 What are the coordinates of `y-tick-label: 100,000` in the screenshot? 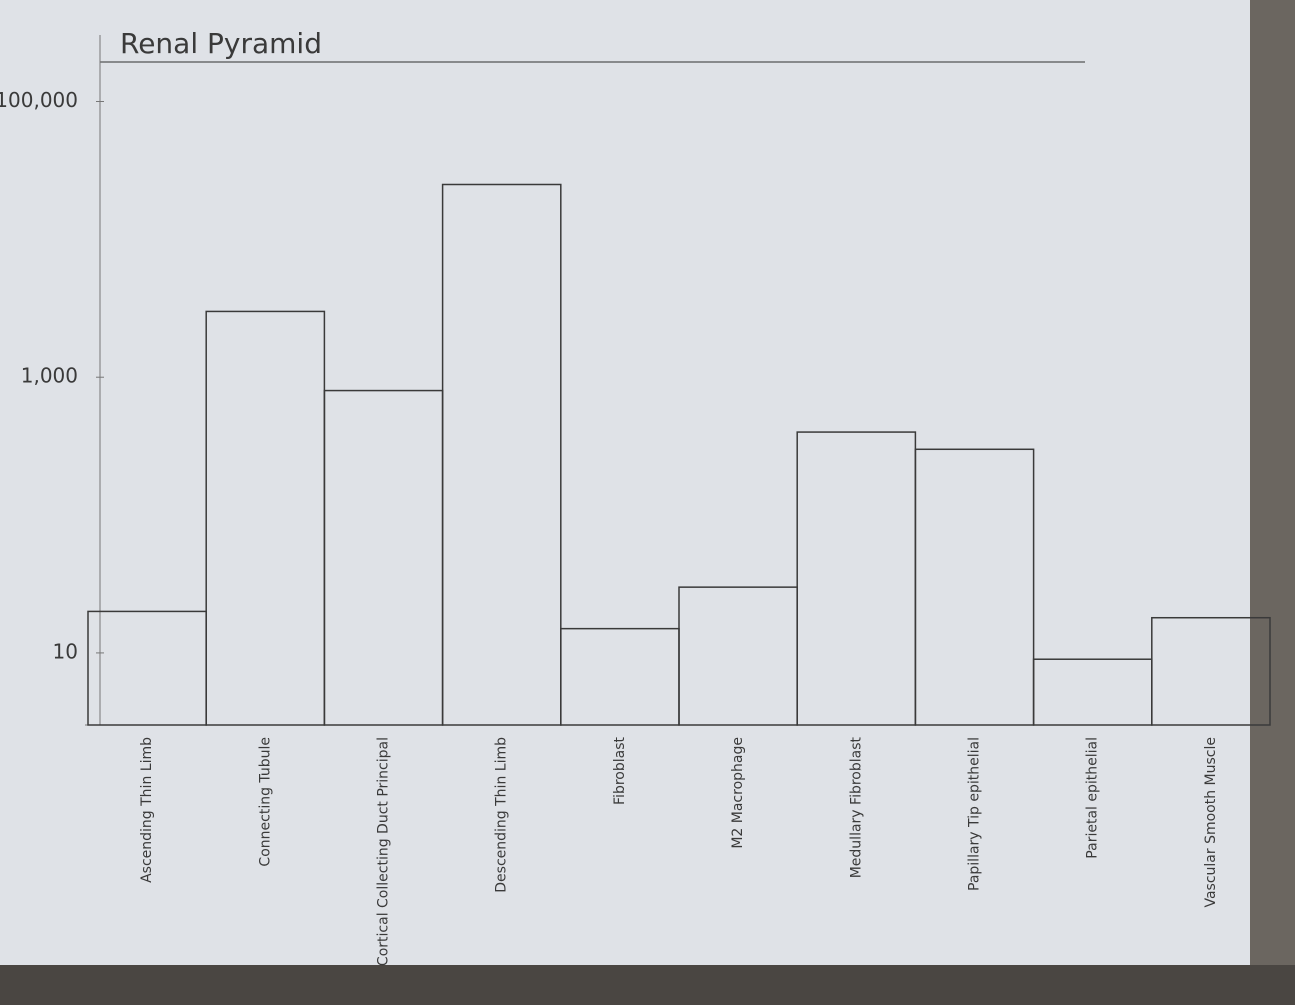 It's located at (39, 100).